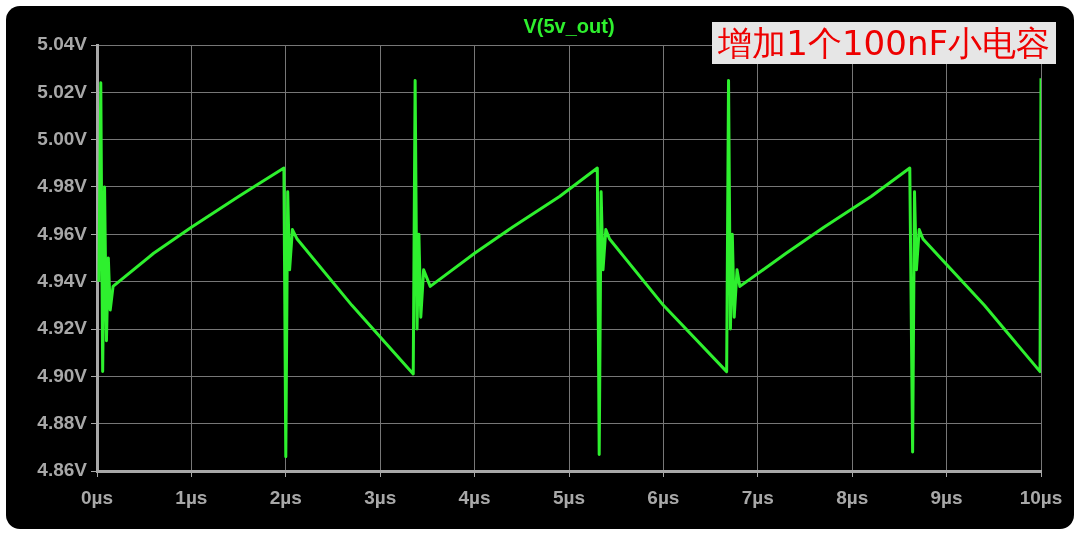 Image resolution: width=1080 pixels, height=535 pixels. Describe the element at coordinates (97, 497) in the screenshot. I see `x-tick-label: 0µs` at that location.